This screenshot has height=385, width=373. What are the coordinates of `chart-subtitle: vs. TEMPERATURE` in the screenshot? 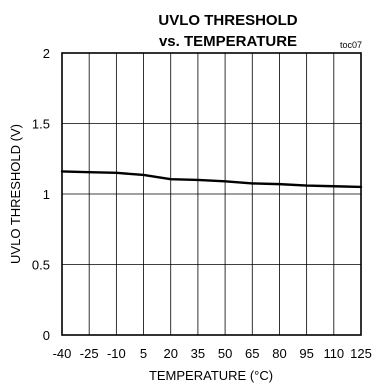 It's located at (228, 41).